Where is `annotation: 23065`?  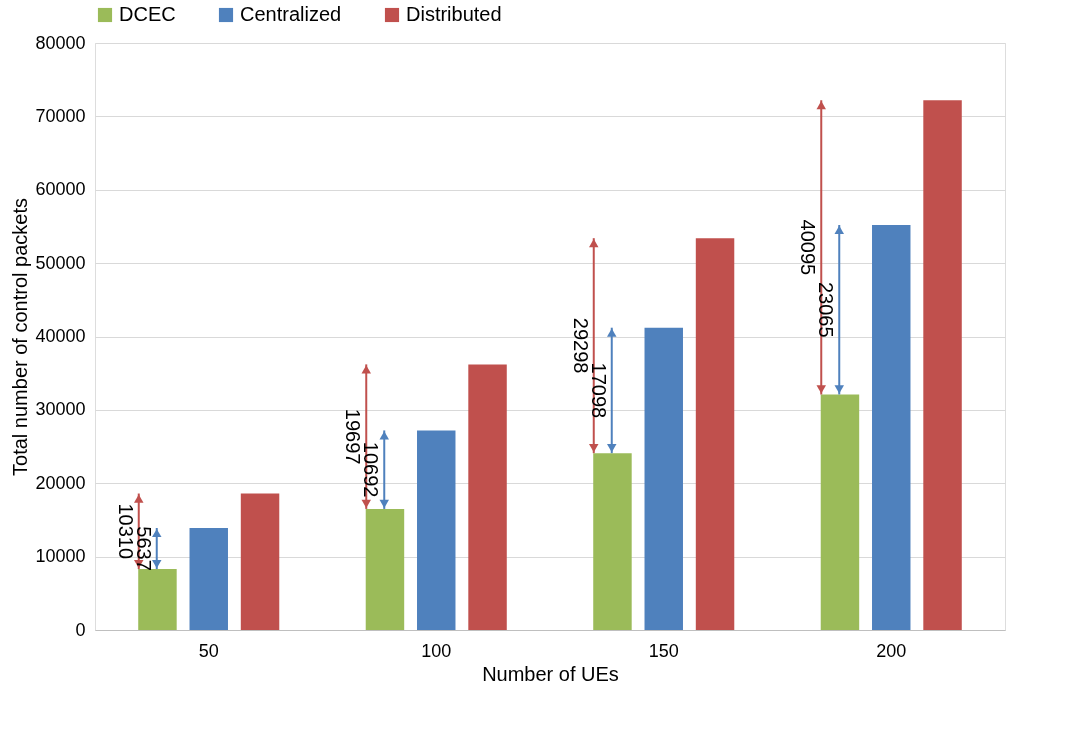 annotation: 23065 is located at coordinates (826, 309).